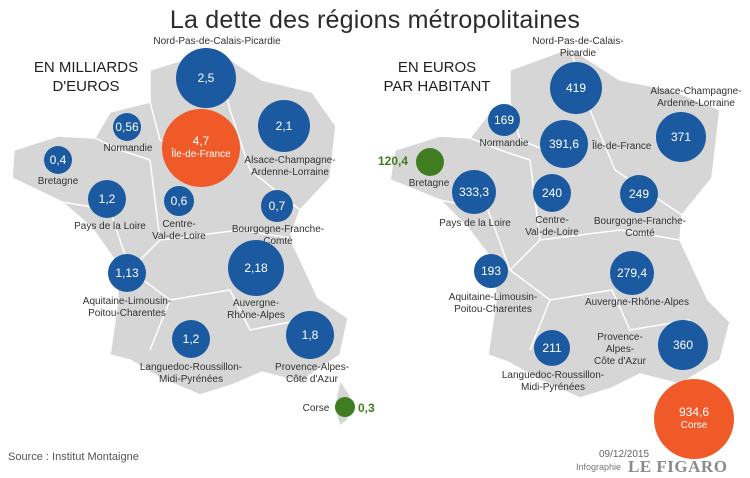 The image size is (750, 478). Describe the element at coordinates (576, 88) in the screenshot. I see `right-bubble-npdcp: 419` at that location.